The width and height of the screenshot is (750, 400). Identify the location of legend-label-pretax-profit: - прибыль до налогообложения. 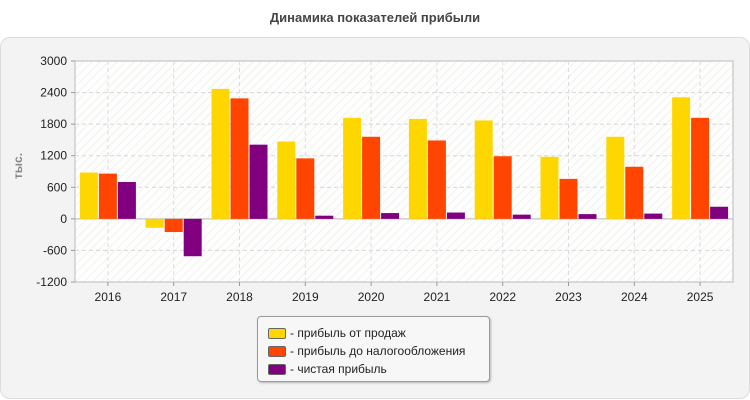
(378, 351).